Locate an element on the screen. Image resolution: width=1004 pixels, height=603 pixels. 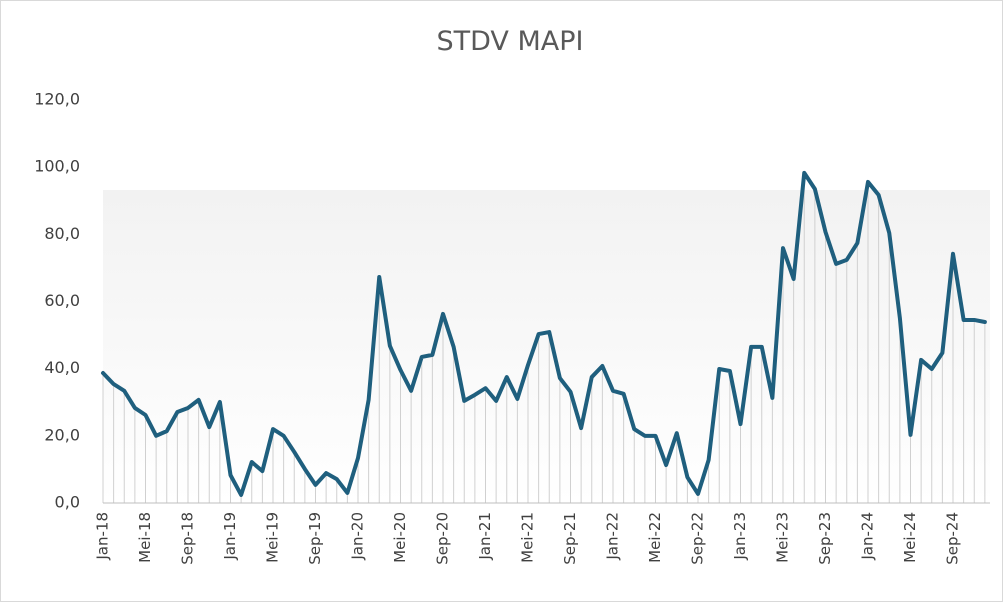
x-tick-label: Mei-19 is located at coordinates (273, 537).